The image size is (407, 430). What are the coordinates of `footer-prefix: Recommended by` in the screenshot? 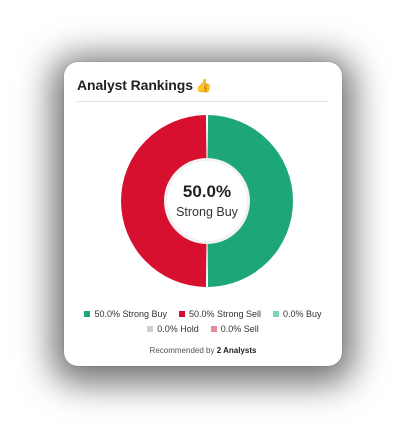 It's located at (182, 350).